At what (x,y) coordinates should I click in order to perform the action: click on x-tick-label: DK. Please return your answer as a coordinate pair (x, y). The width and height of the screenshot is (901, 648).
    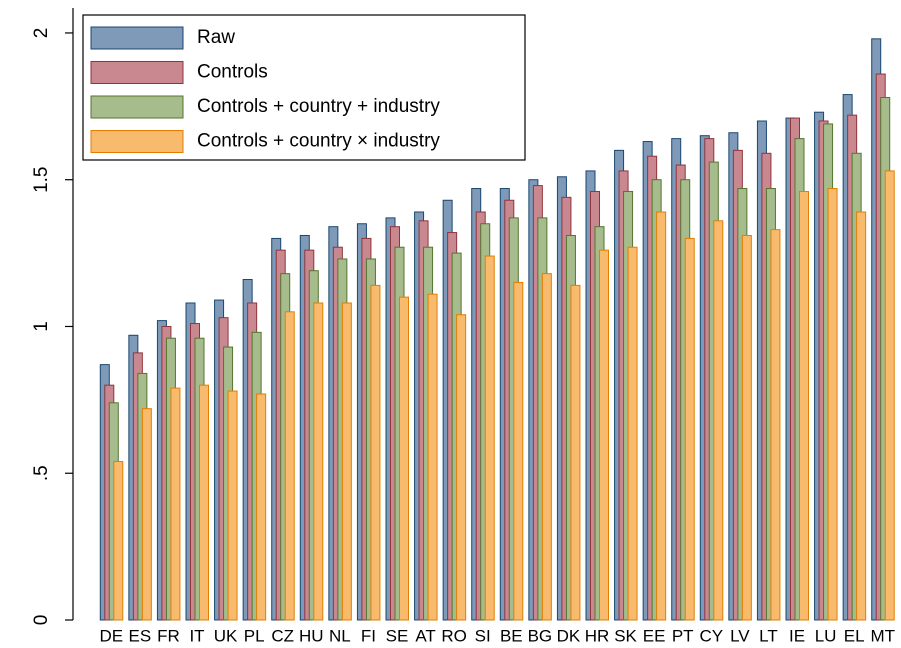
    Looking at the image, I should click on (569, 635).